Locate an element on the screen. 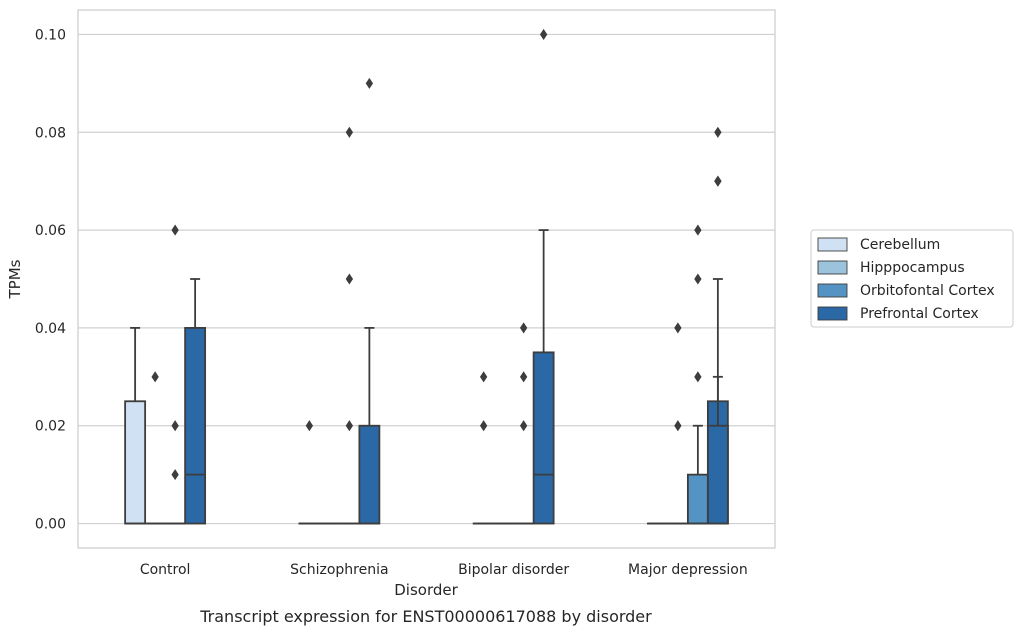 The image size is (1023, 634). x-tick-label: Schizophrenia is located at coordinates (339, 570).